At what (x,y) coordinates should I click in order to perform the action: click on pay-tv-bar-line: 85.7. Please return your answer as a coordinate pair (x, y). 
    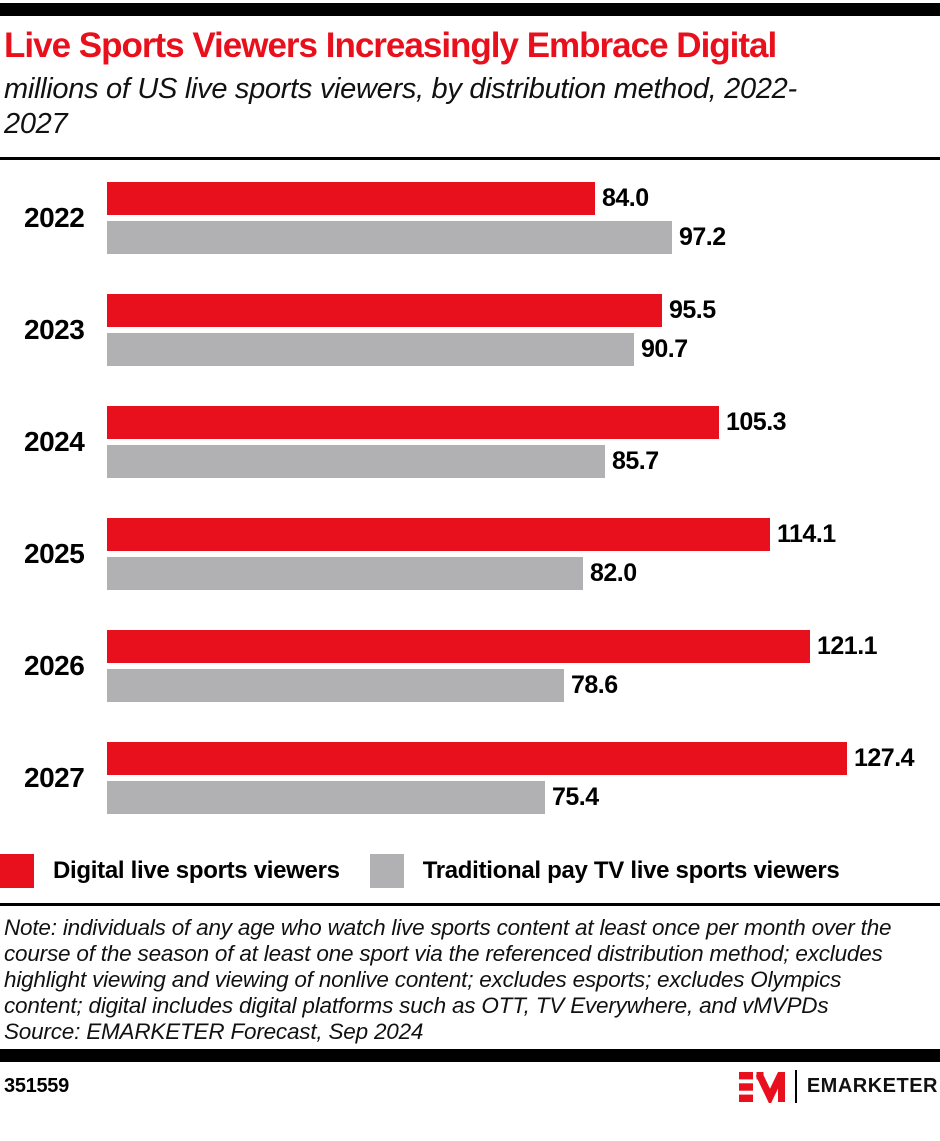
    Looking at the image, I should click on (523, 461).